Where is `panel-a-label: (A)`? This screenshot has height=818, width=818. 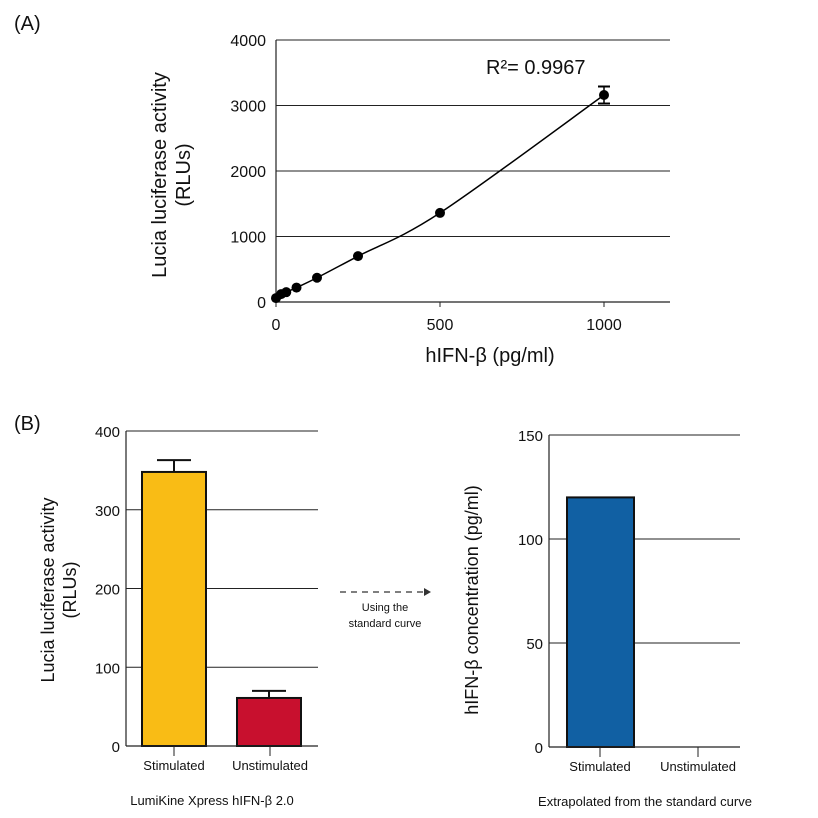 panel-a-label: (A) is located at coordinates (27, 24).